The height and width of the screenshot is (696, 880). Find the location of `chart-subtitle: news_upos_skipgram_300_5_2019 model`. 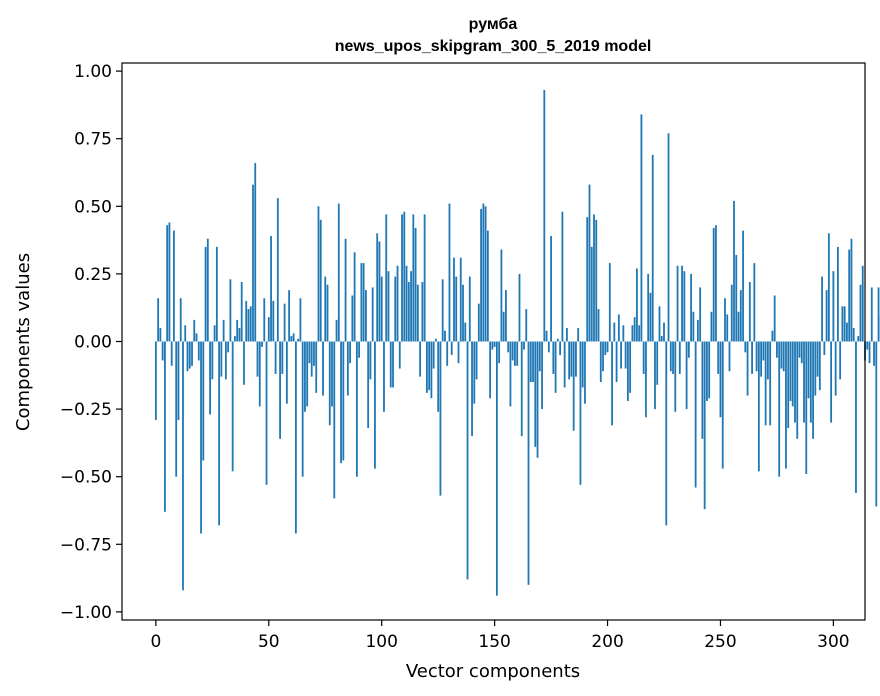

chart-subtitle: news_upos_skipgram_300_5_2019 model is located at coordinates (493, 46).